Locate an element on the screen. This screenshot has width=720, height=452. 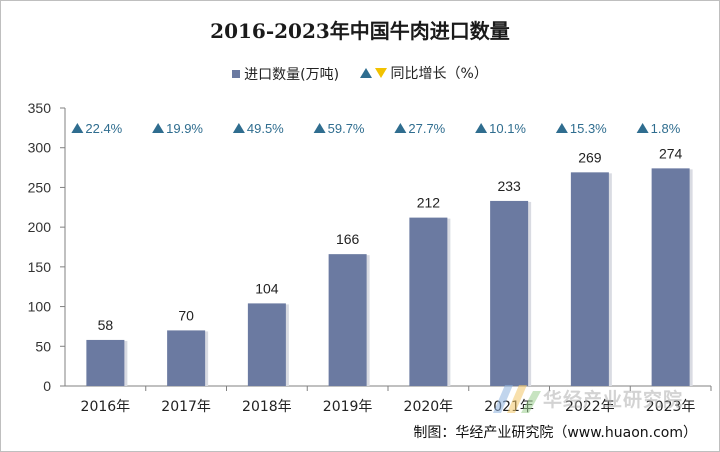
legend-bar-swatch is located at coordinates (236, 74).